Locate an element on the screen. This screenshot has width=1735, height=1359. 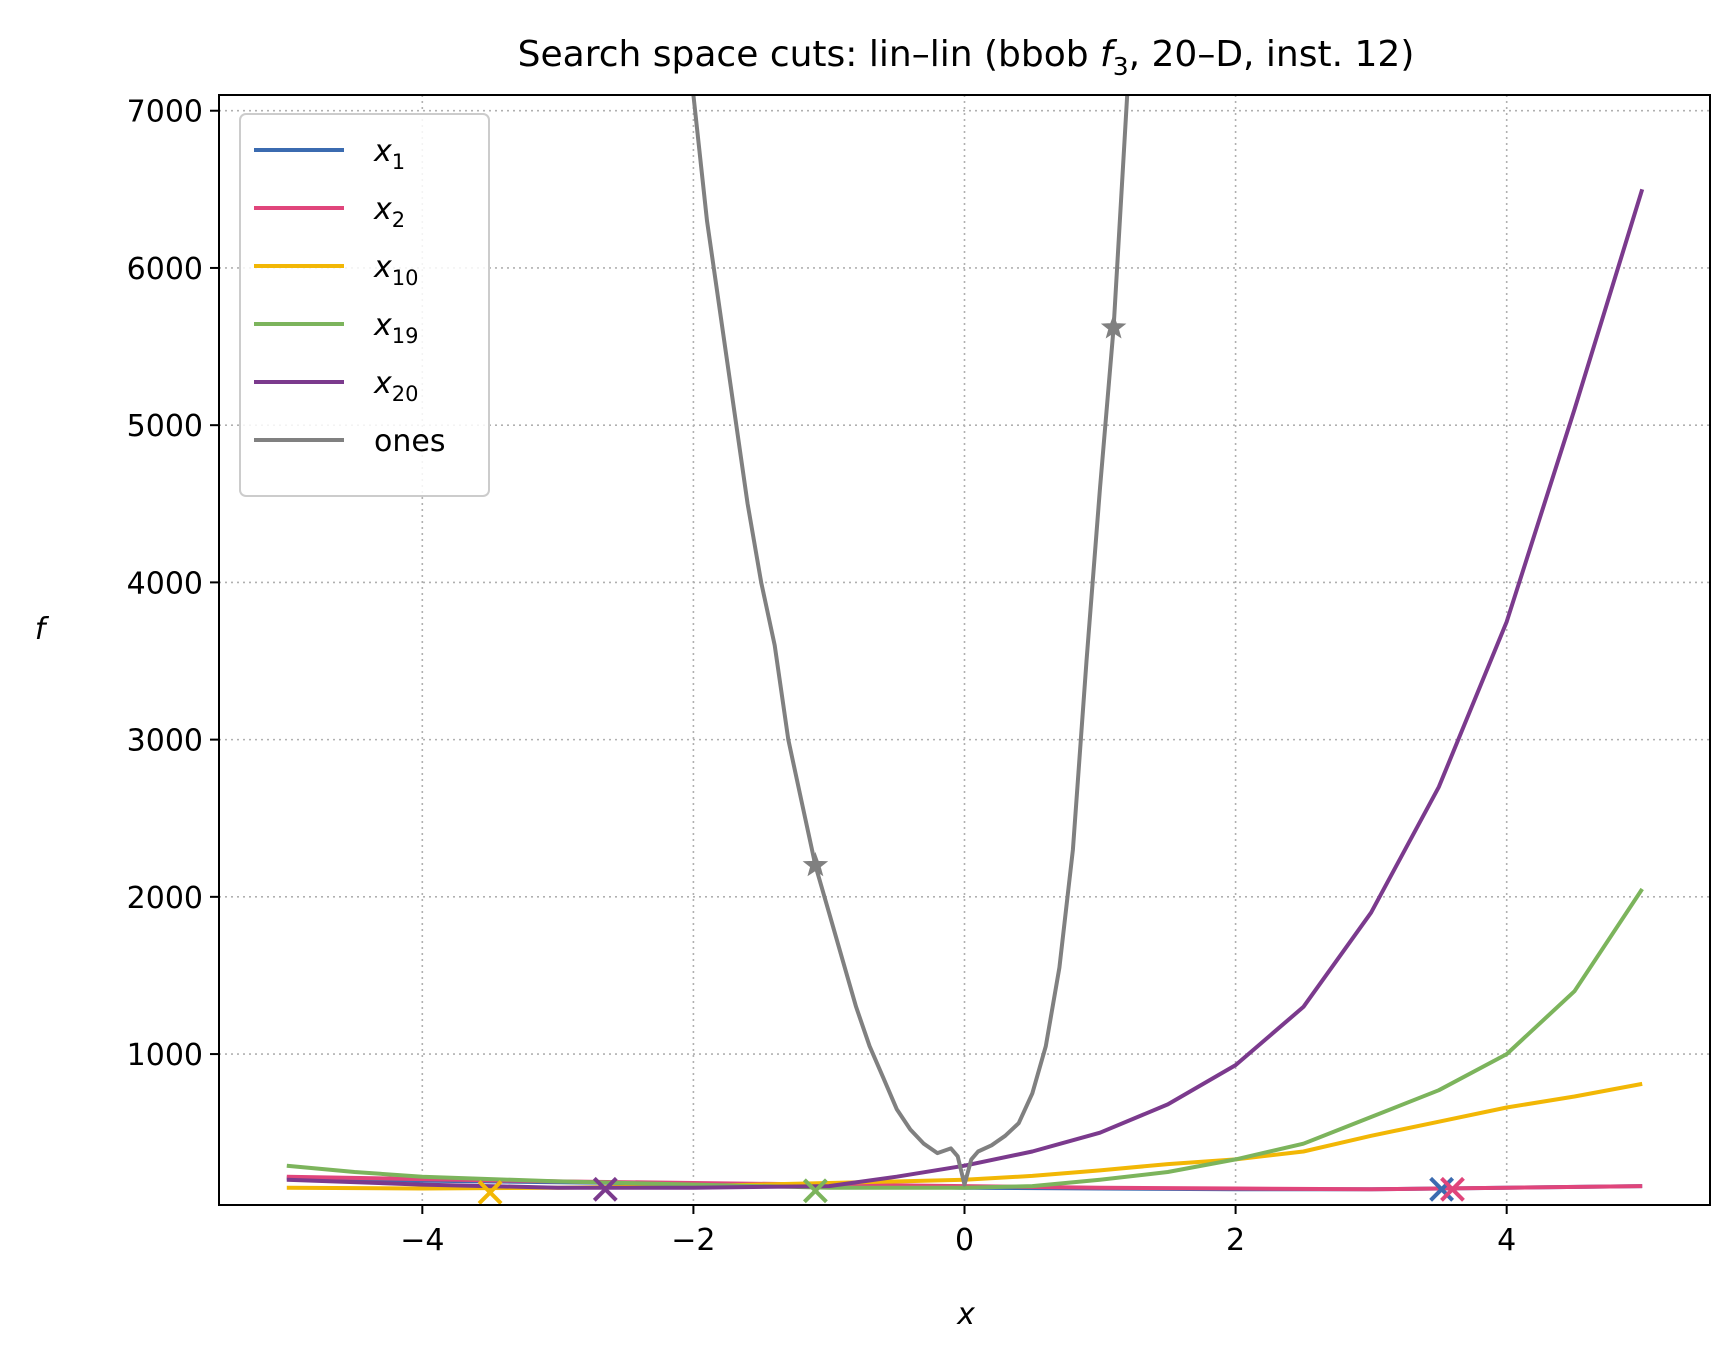
y-axis-ticks: 1000 2000 3000 4000 5000 6000 7000 is located at coordinates (173, 584).